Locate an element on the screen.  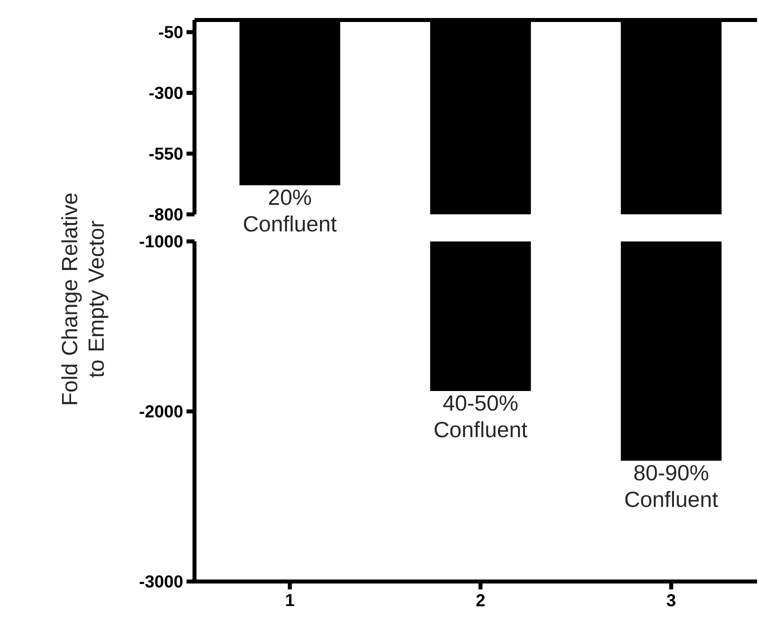
annotation: 20% Confluent is located at coordinates (290, 210).